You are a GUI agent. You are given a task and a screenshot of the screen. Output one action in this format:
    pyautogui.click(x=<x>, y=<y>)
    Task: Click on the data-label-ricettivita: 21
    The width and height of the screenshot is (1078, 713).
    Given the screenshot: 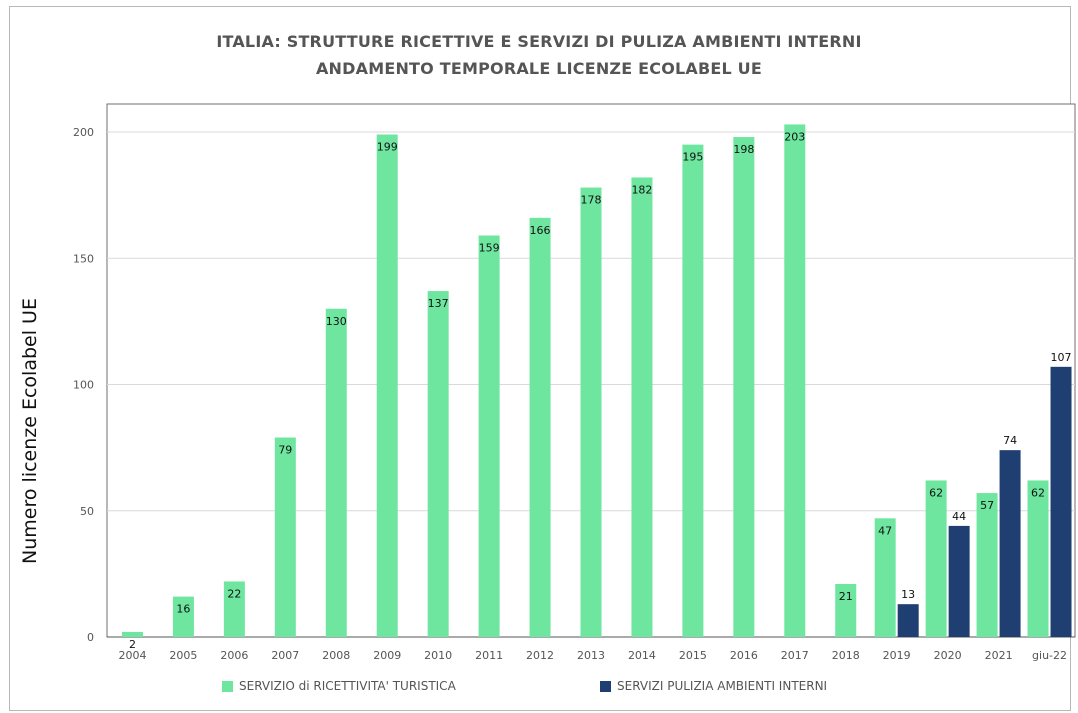 What is the action you would take?
    pyautogui.click(x=846, y=596)
    